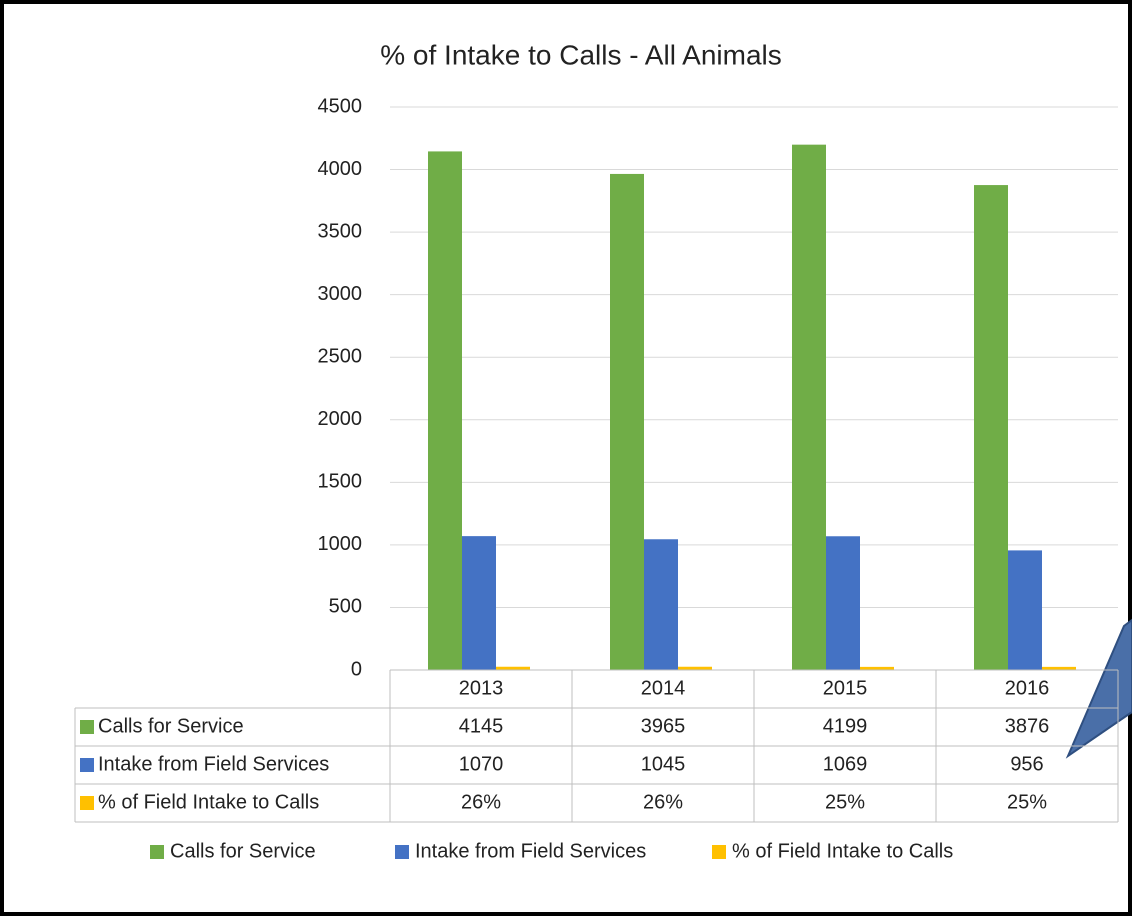 This screenshot has width=1132, height=916. What do you see at coordinates (1027, 726) in the screenshot?
I see `table-cell: 3876` at bounding box center [1027, 726].